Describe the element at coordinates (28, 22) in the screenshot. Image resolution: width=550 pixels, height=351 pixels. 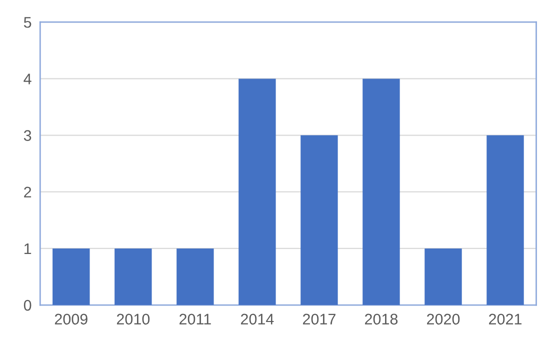
I see `y-tick-label: 5` at that location.